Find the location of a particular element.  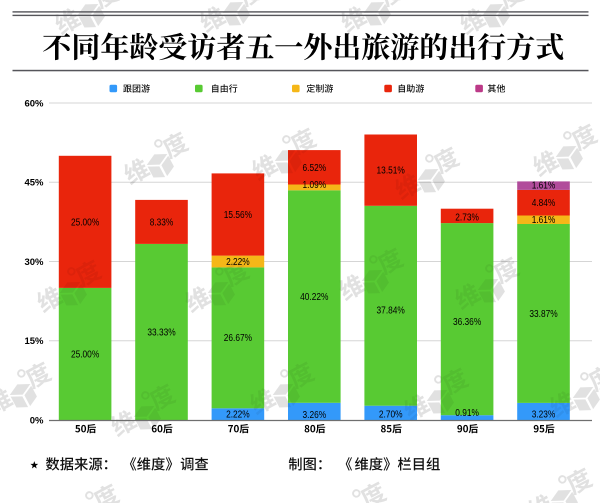

svg-text: 3.26% is located at coordinates (315, 415).